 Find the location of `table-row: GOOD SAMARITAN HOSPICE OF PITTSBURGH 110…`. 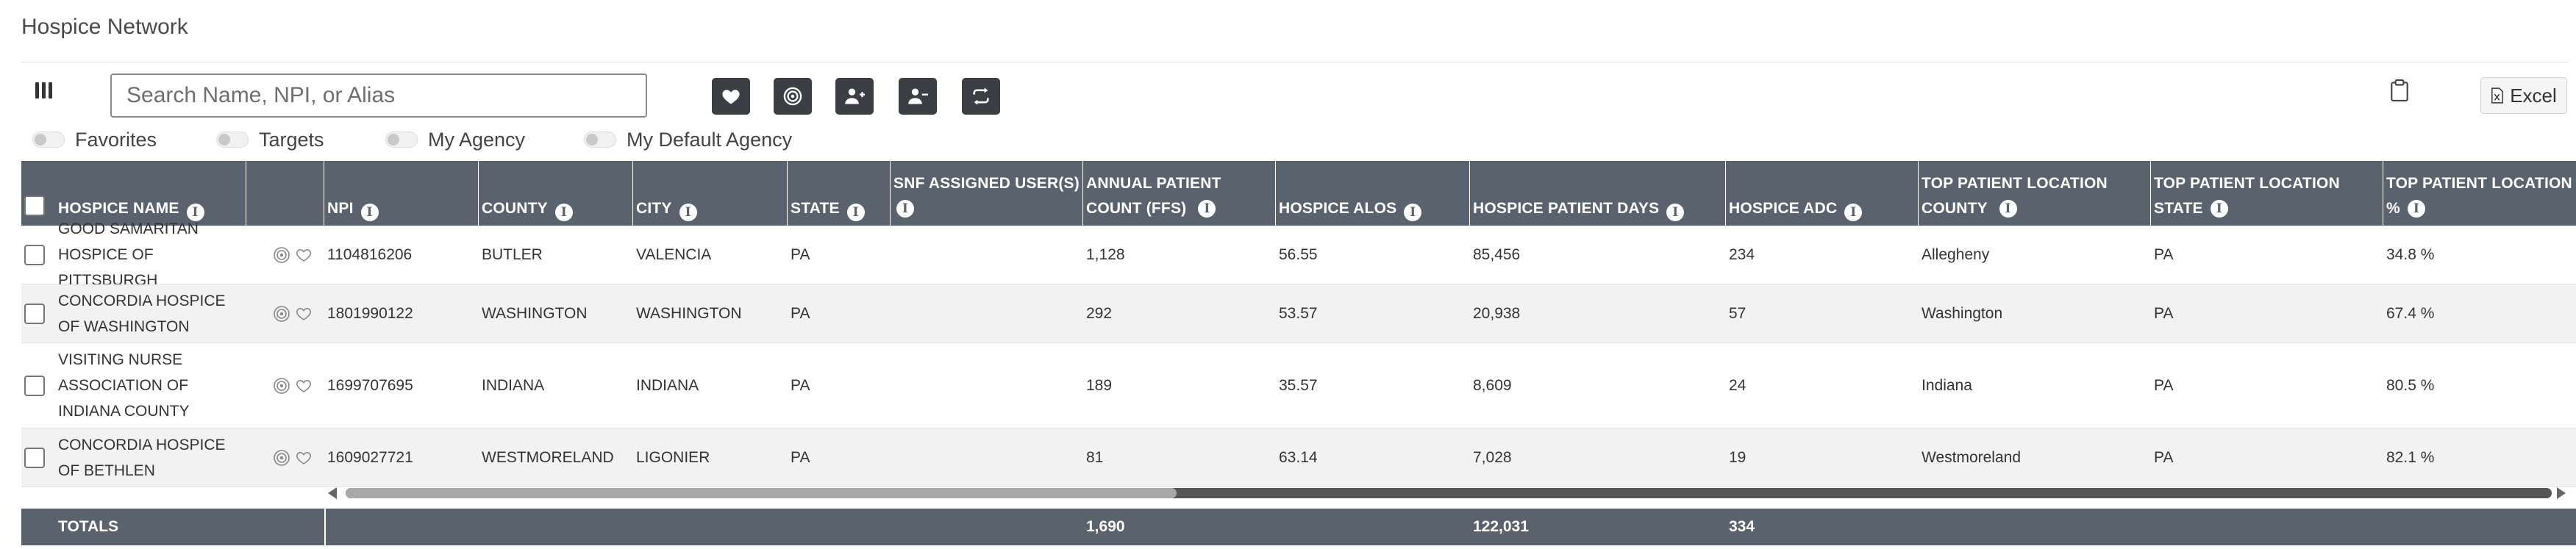

table-row: GOOD SAMARITAN HOSPICE OF PITTSBURGH 110… is located at coordinates (1298, 254).